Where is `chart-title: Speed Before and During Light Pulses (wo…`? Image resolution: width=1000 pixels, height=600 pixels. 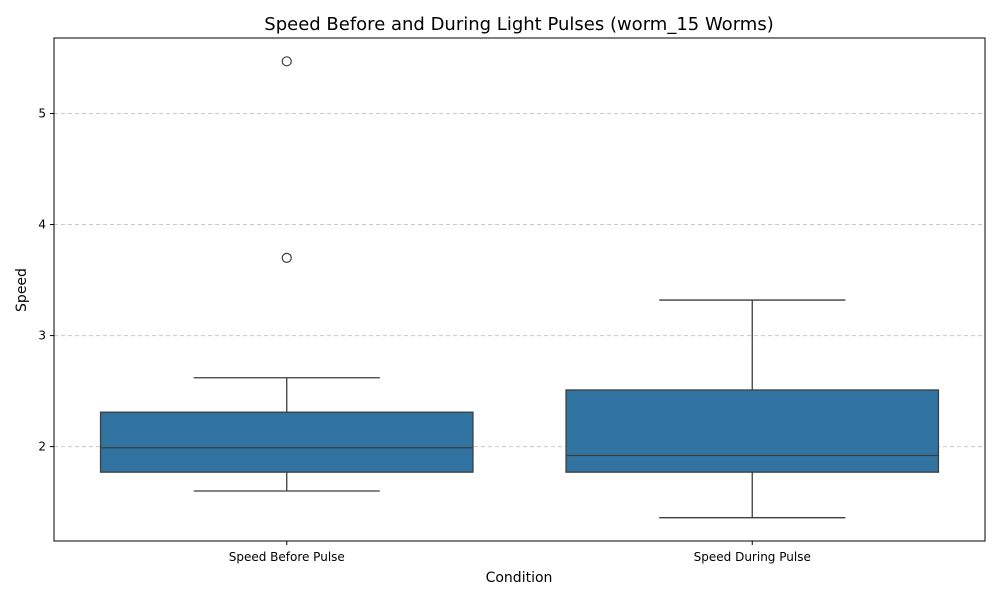
chart-title: Speed Before and During Light Pulses (wo… is located at coordinates (518, 24).